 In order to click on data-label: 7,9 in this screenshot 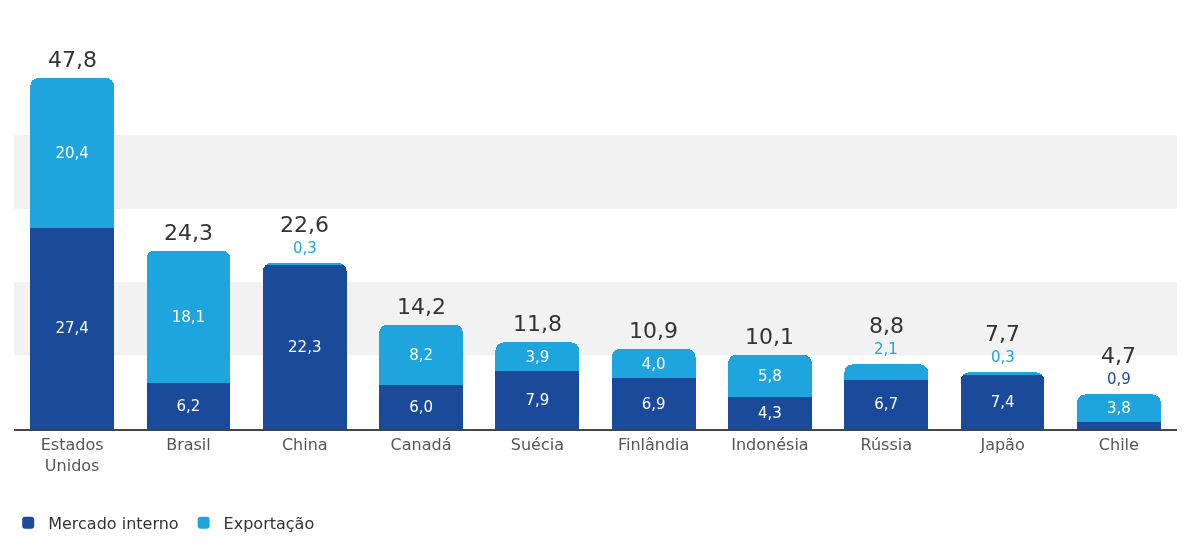, I will do `click(537, 399)`.